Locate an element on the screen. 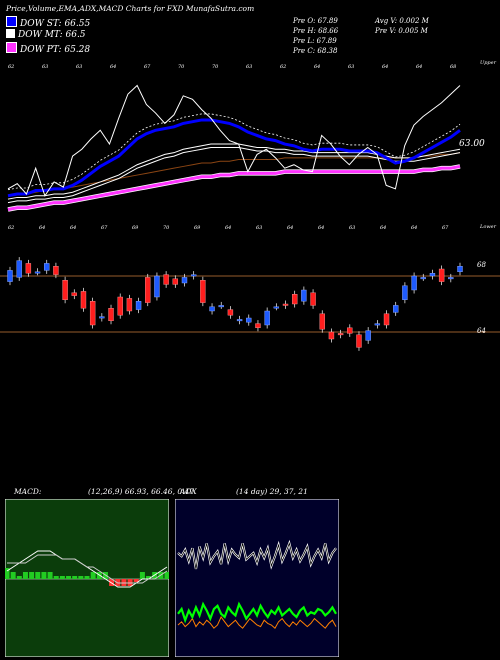 The height and width of the screenshot is (660, 500). legend-label: DOW ST: 66.55 is located at coordinates (55, 24).